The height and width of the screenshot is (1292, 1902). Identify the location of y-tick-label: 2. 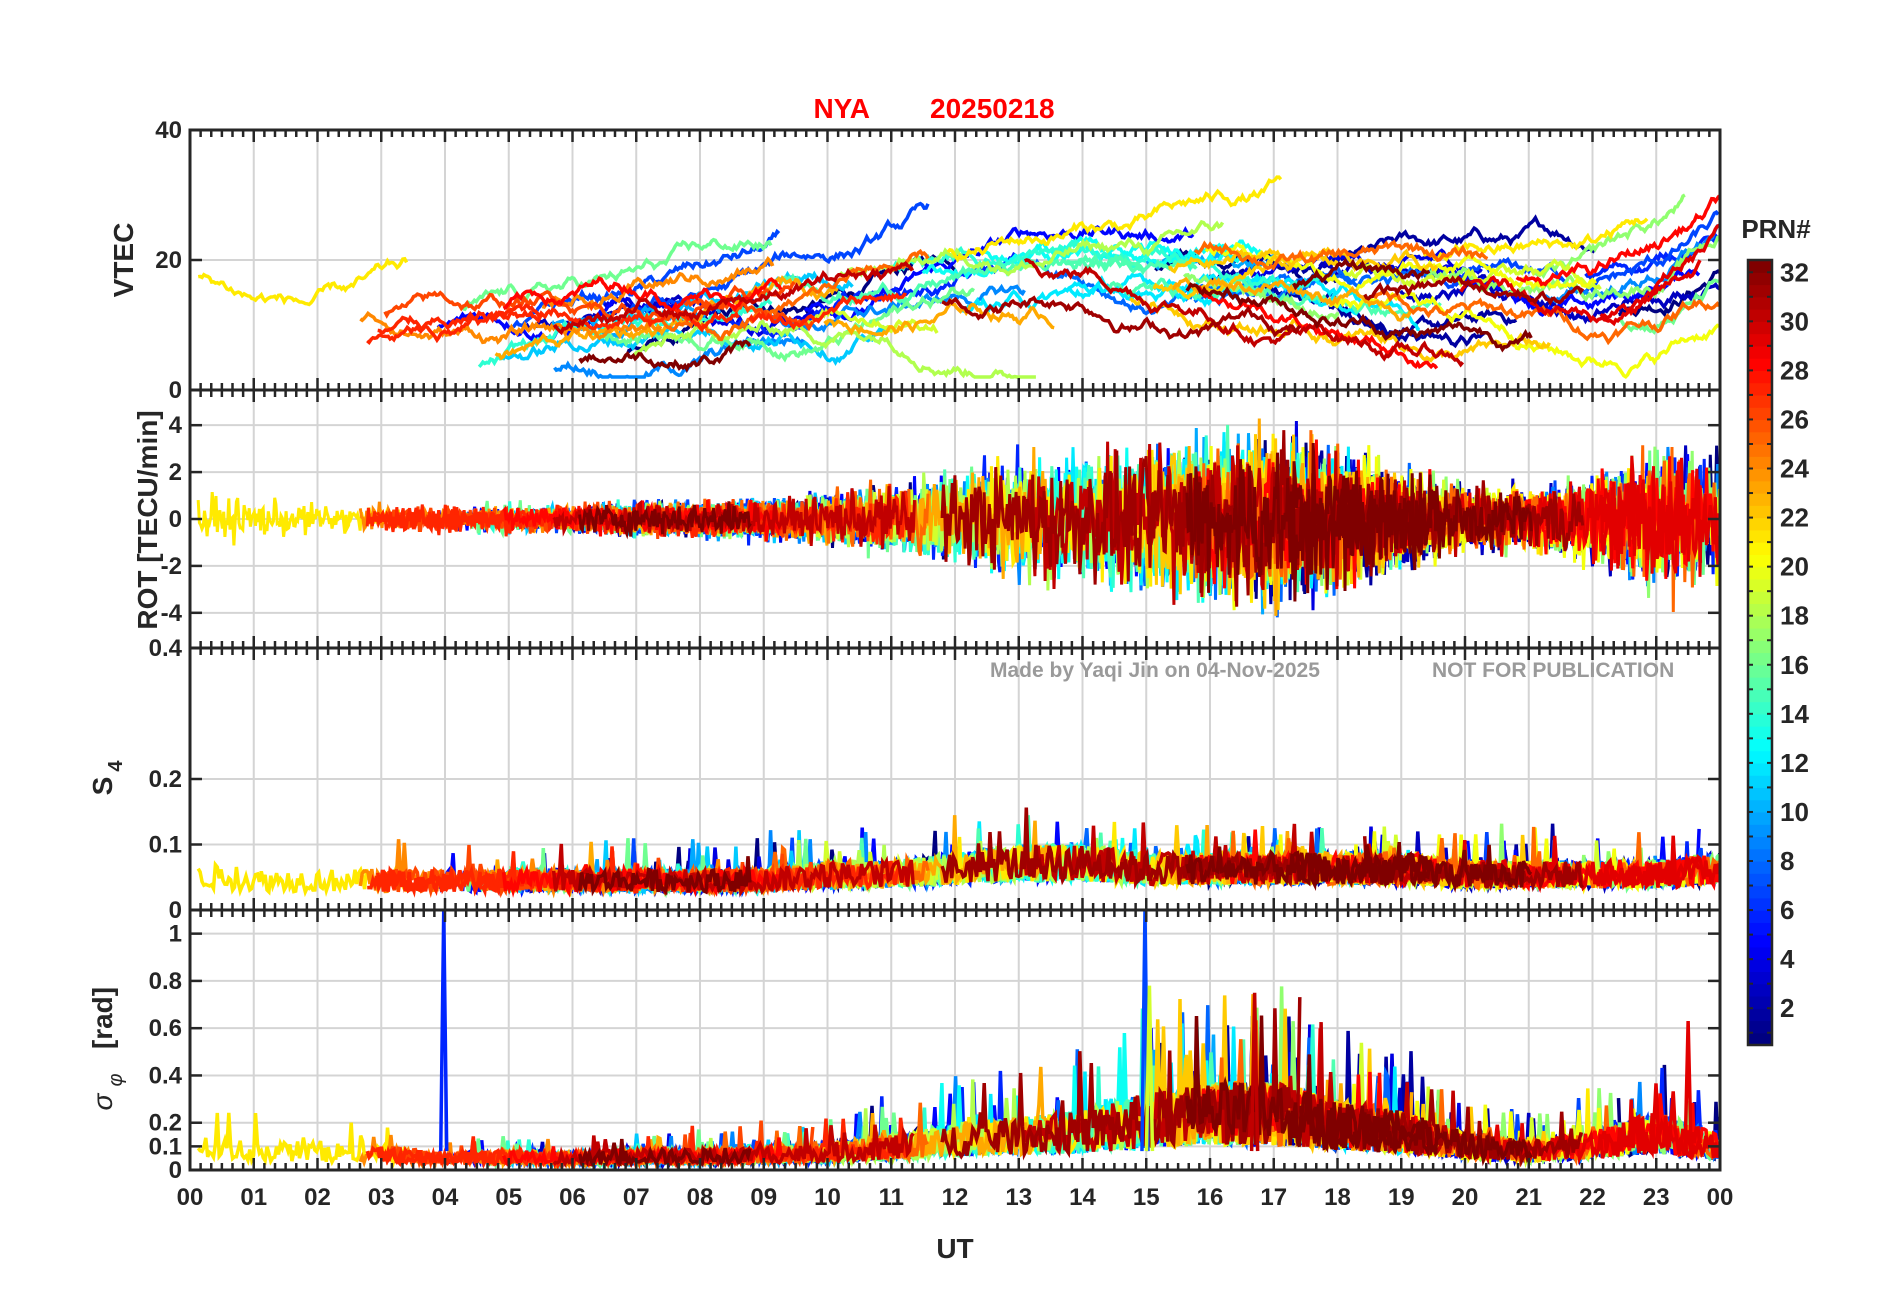
(175, 472).